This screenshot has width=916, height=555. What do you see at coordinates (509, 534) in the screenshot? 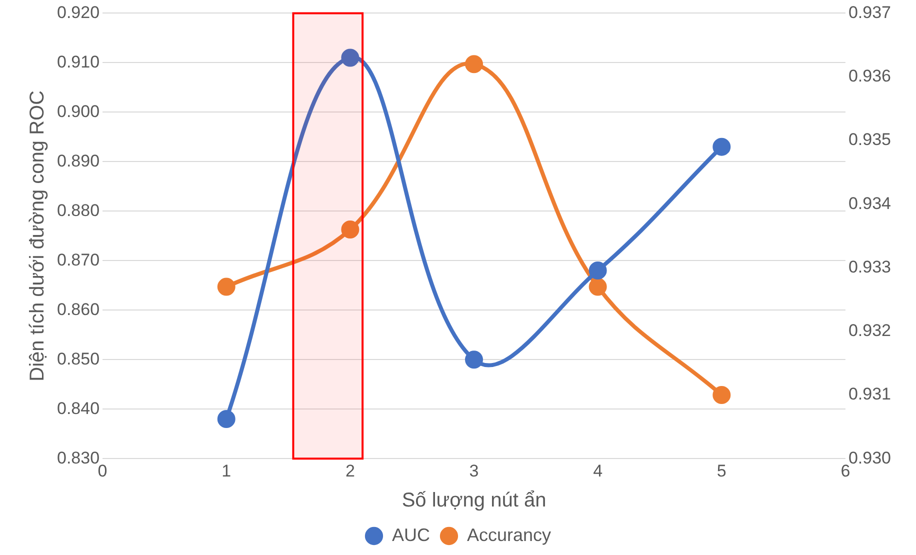
I see `legend-label: Accurancy` at bounding box center [509, 534].